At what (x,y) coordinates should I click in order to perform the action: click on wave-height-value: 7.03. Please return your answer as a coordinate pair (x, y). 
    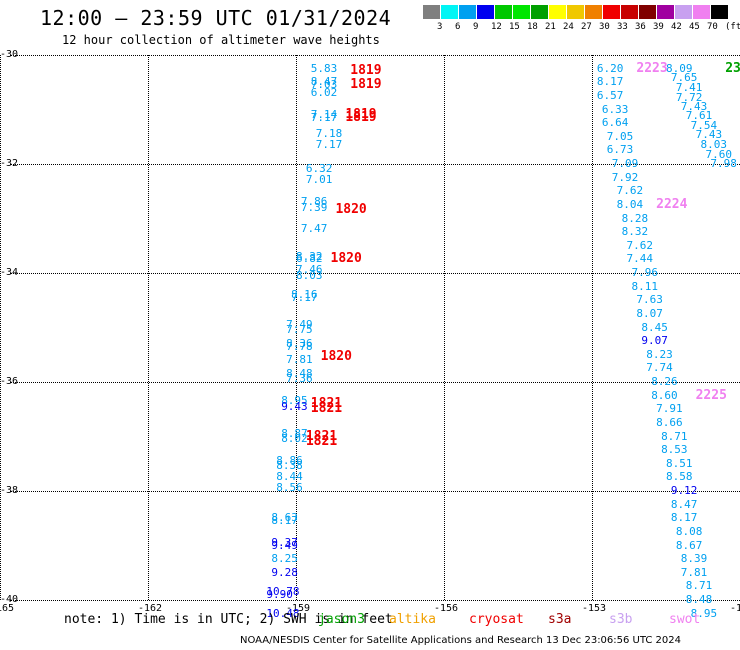
    Looking at the image, I should click on (324, 84).